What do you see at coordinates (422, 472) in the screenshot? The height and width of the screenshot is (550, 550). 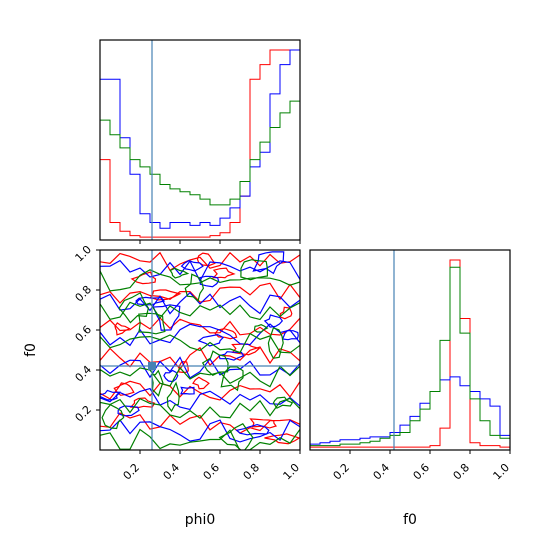 I see `x-tick-label-f0: 0.6` at bounding box center [422, 472].